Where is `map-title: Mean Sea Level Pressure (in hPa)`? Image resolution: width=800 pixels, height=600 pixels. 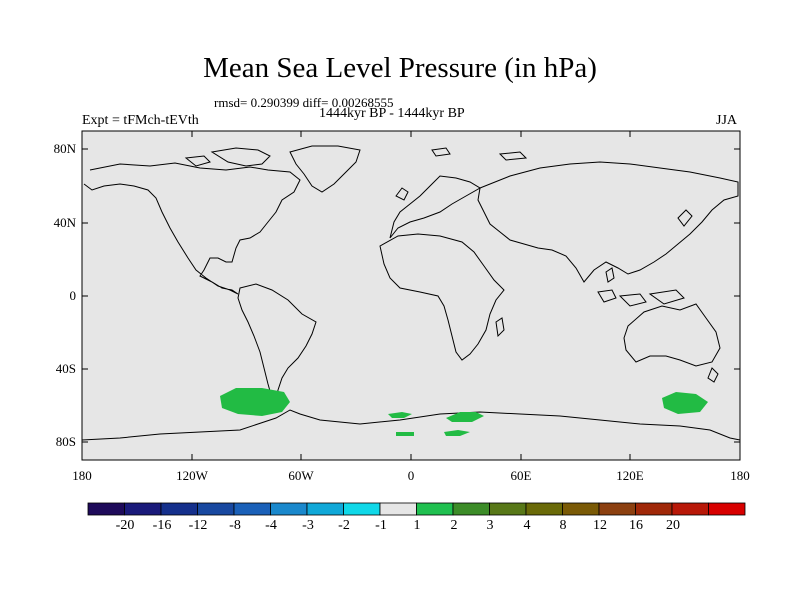
map-title: Mean Sea Level Pressure (in hPa) is located at coordinates (400, 68).